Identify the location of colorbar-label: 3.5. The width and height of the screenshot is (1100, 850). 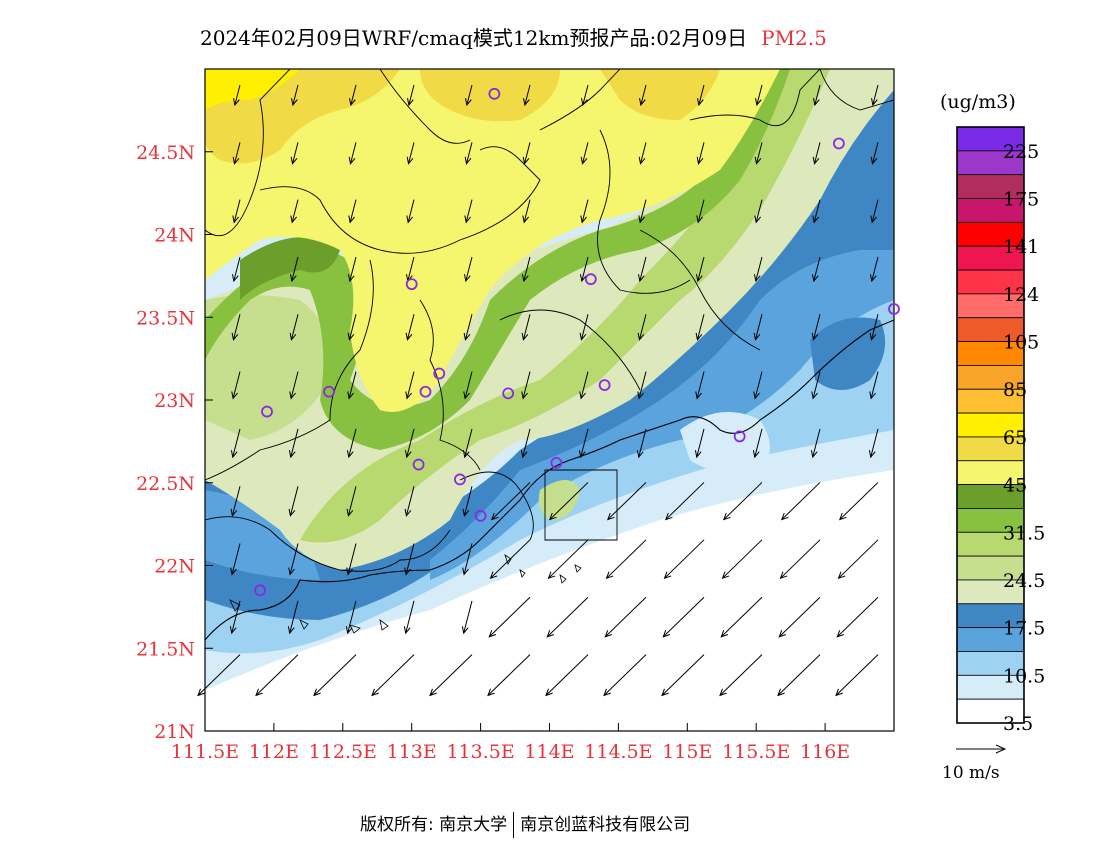
(1018, 724).